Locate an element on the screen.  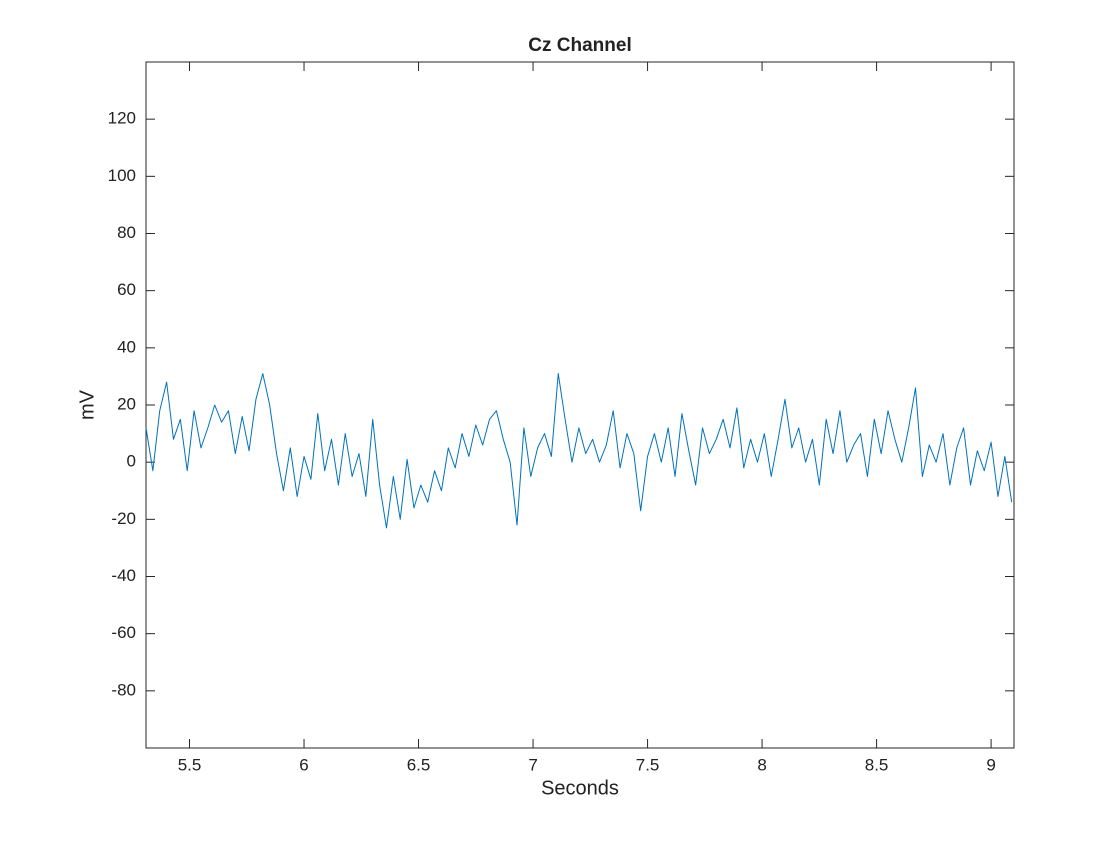
x-tick-label: 8 is located at coordinates (761, 764).